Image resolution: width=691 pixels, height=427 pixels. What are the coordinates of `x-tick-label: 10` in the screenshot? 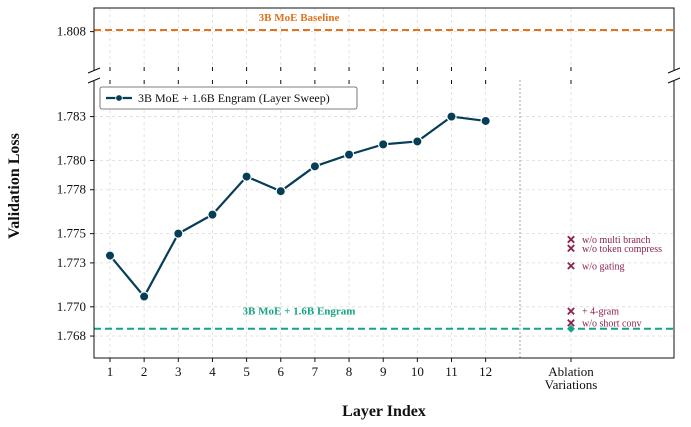 It's located at (417, 371).